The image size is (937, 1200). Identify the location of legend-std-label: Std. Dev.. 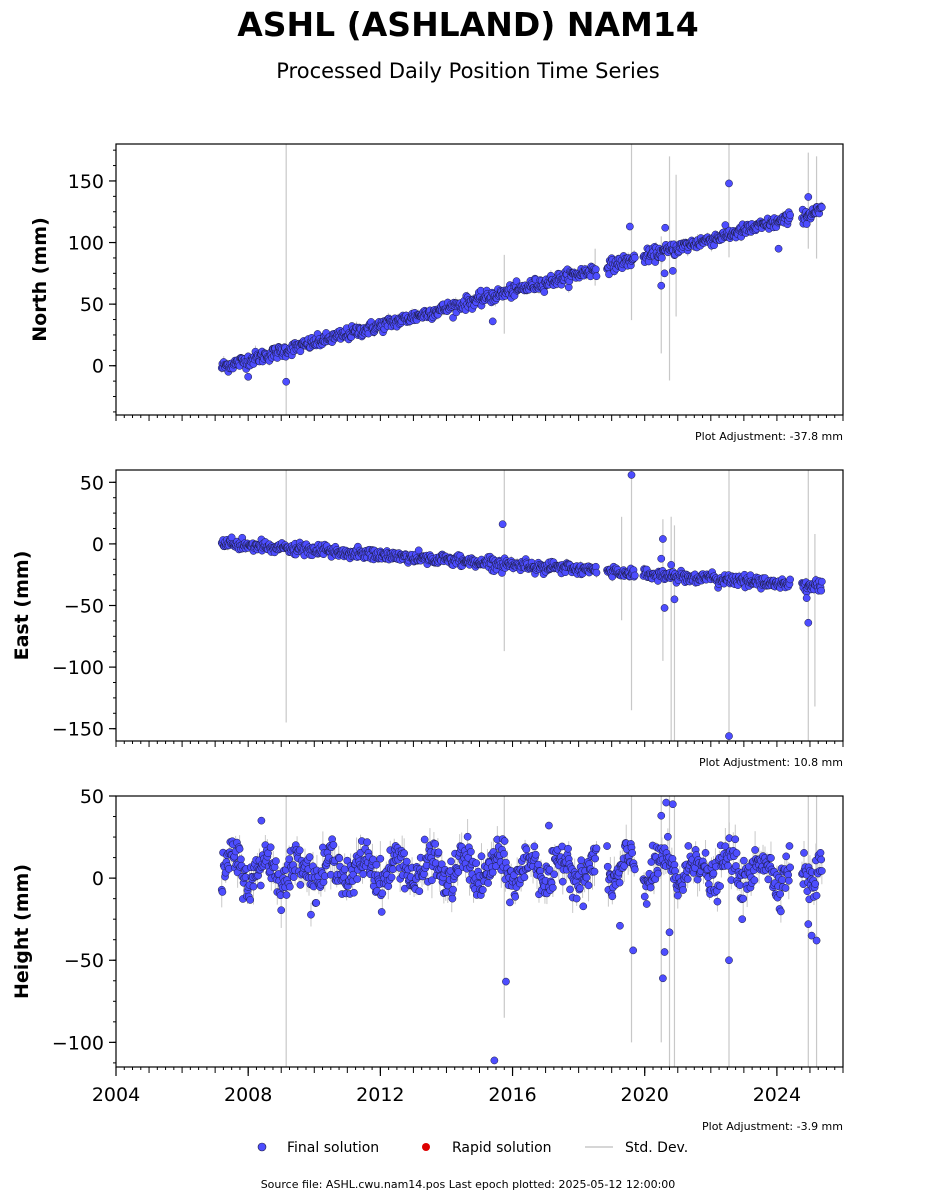
(656, 1148).